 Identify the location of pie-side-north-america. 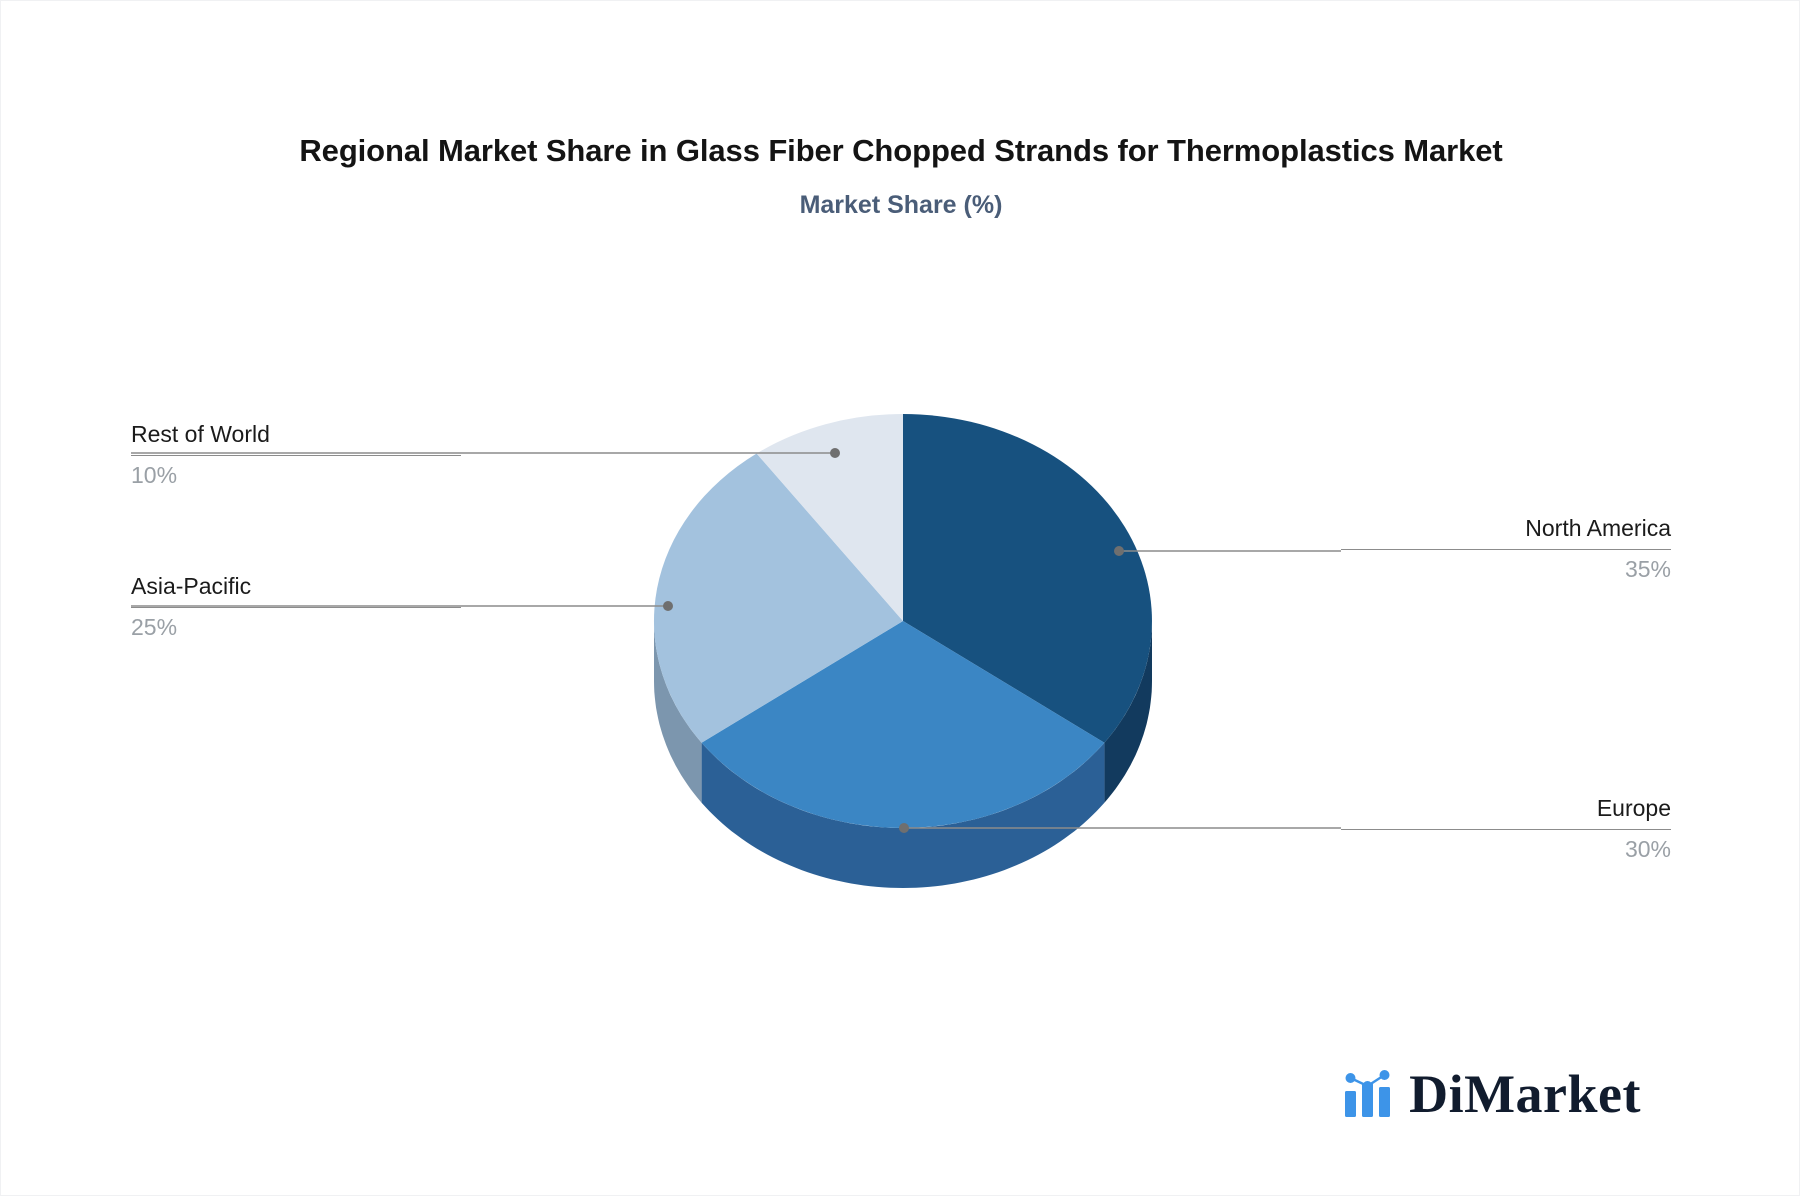
(1128, 712).